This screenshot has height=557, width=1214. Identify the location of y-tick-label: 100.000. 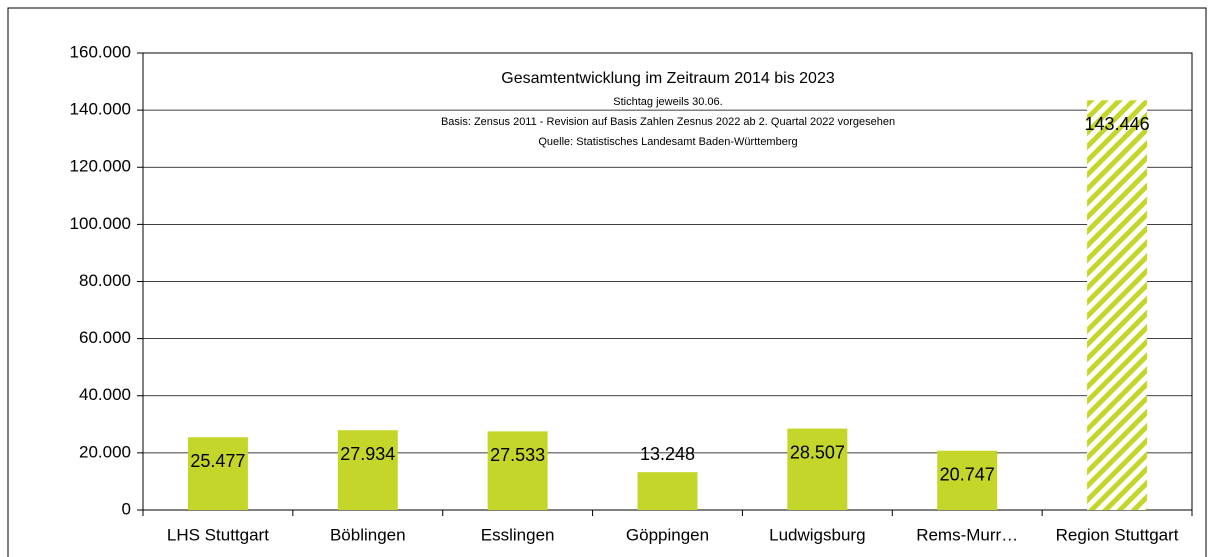
(100, 223).